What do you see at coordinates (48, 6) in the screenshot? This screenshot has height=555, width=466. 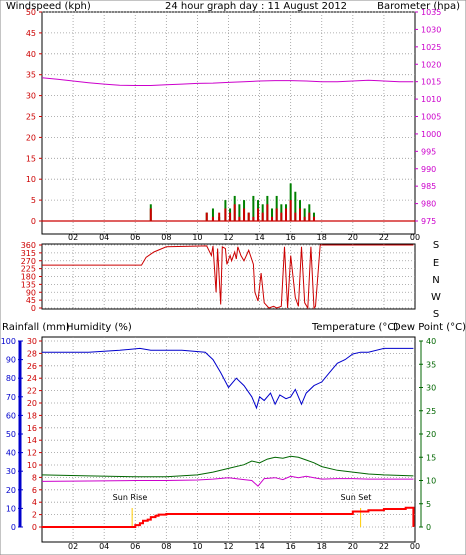 I see `windspeed-axis-label: Windspeed (kph)` at bounding box center [48, 6].